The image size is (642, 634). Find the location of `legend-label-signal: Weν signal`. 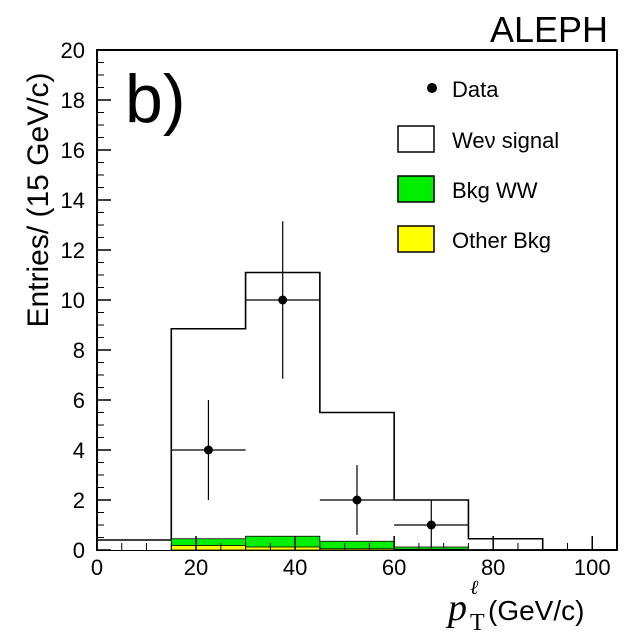

legend-label-signal: Weν signal is located at coordinates (505, 140).